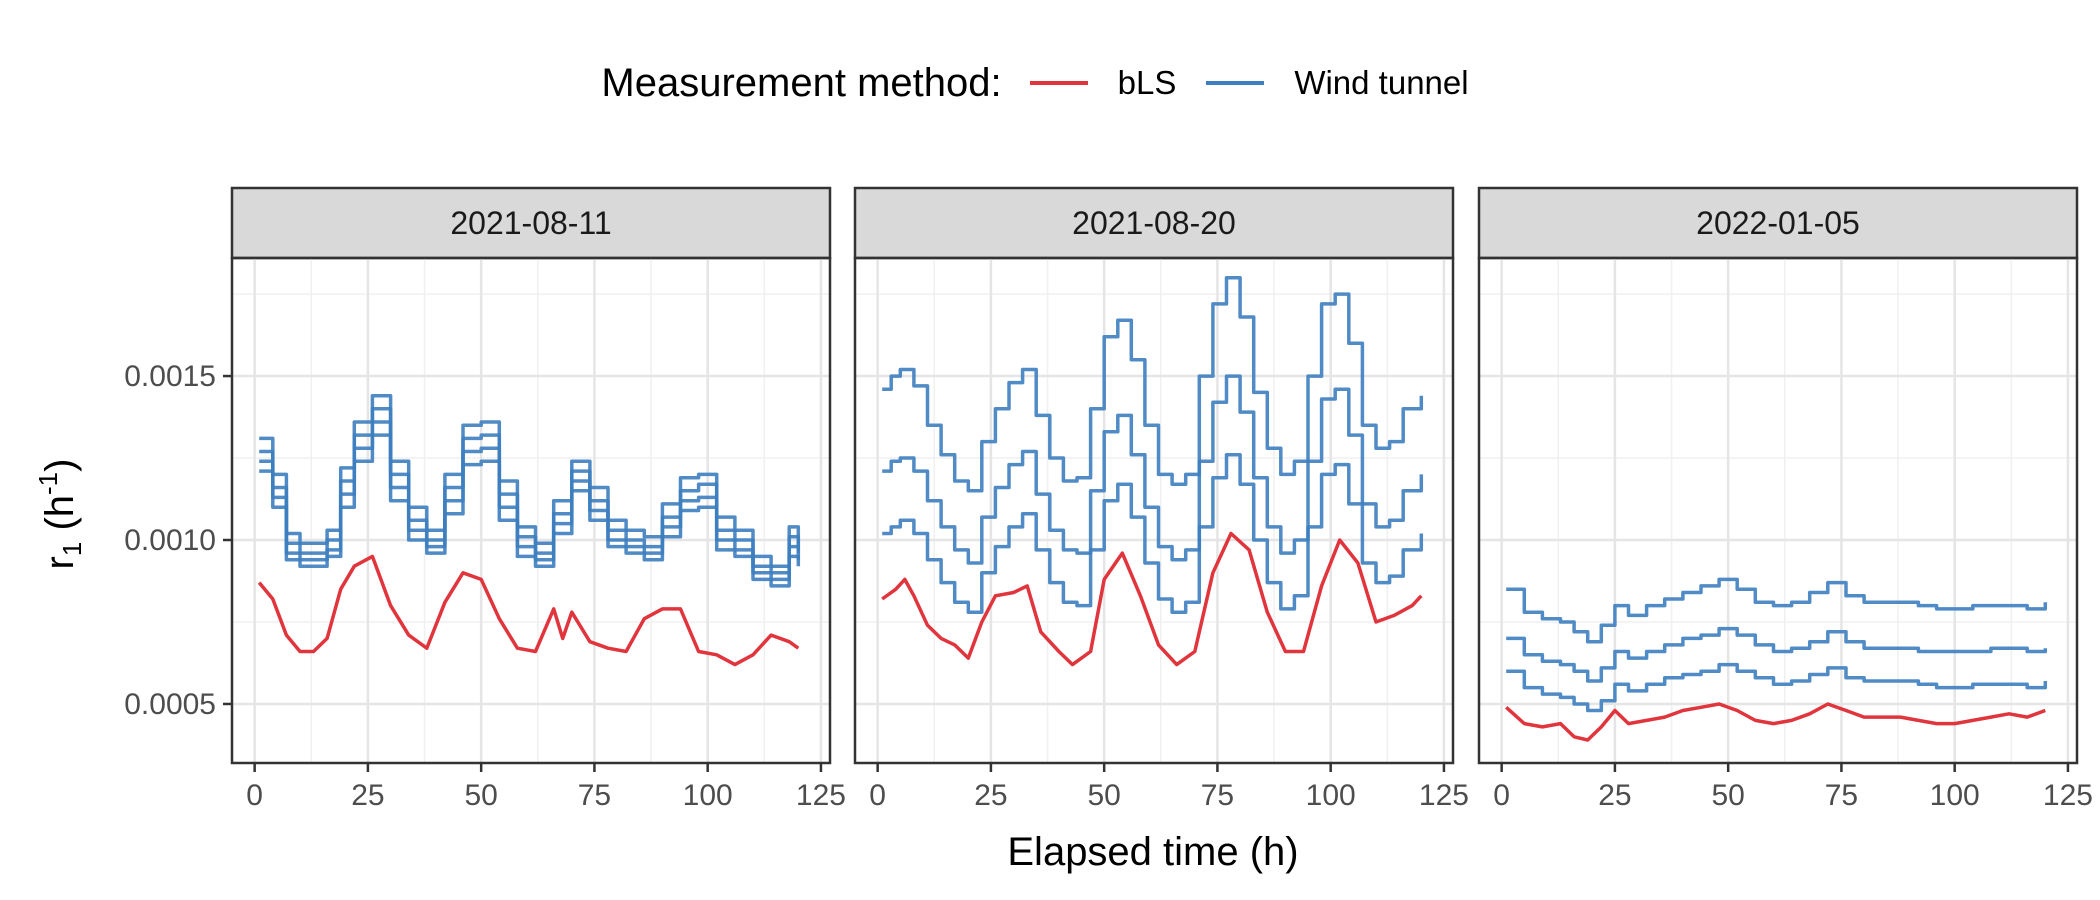 This screenshot has width=2100, height=900. Describe the element at coordinates (170, 540) in the screenshot. I see `y-tick-label: 0.0010` at that location.